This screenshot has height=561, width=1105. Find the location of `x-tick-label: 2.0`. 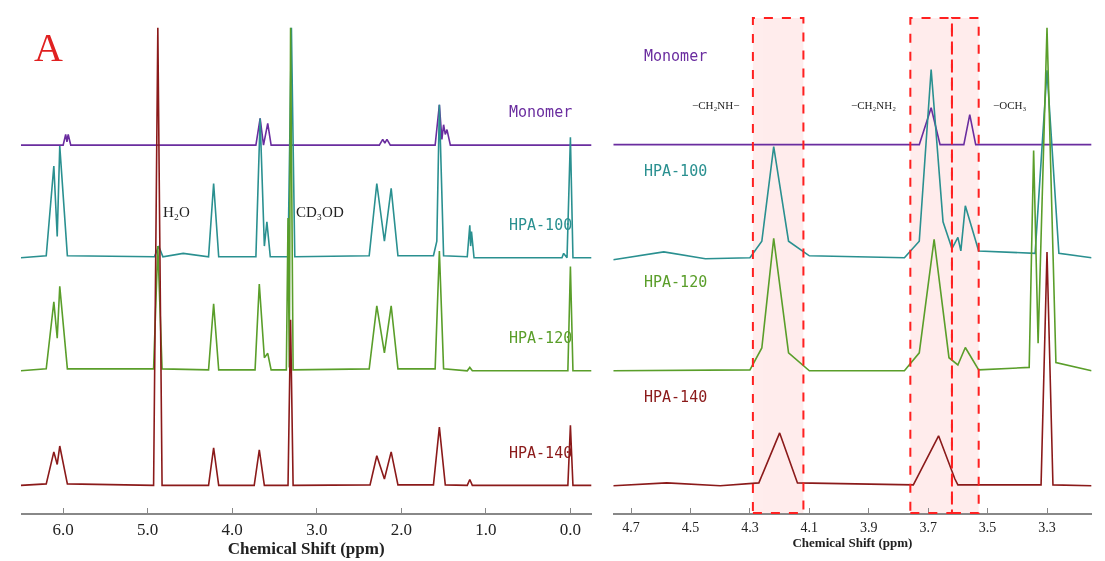

x-tick-label: 2.0 is located at coordinates (401, 530).